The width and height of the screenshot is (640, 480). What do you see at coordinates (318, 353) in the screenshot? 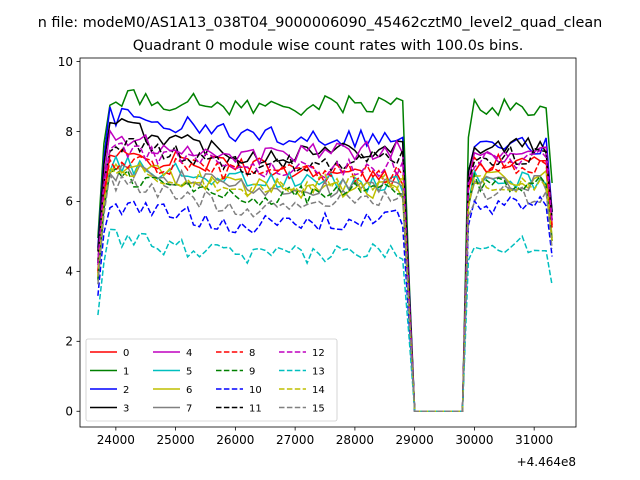
I see `legend-label-12: 12` at bounding box center [318, 353].